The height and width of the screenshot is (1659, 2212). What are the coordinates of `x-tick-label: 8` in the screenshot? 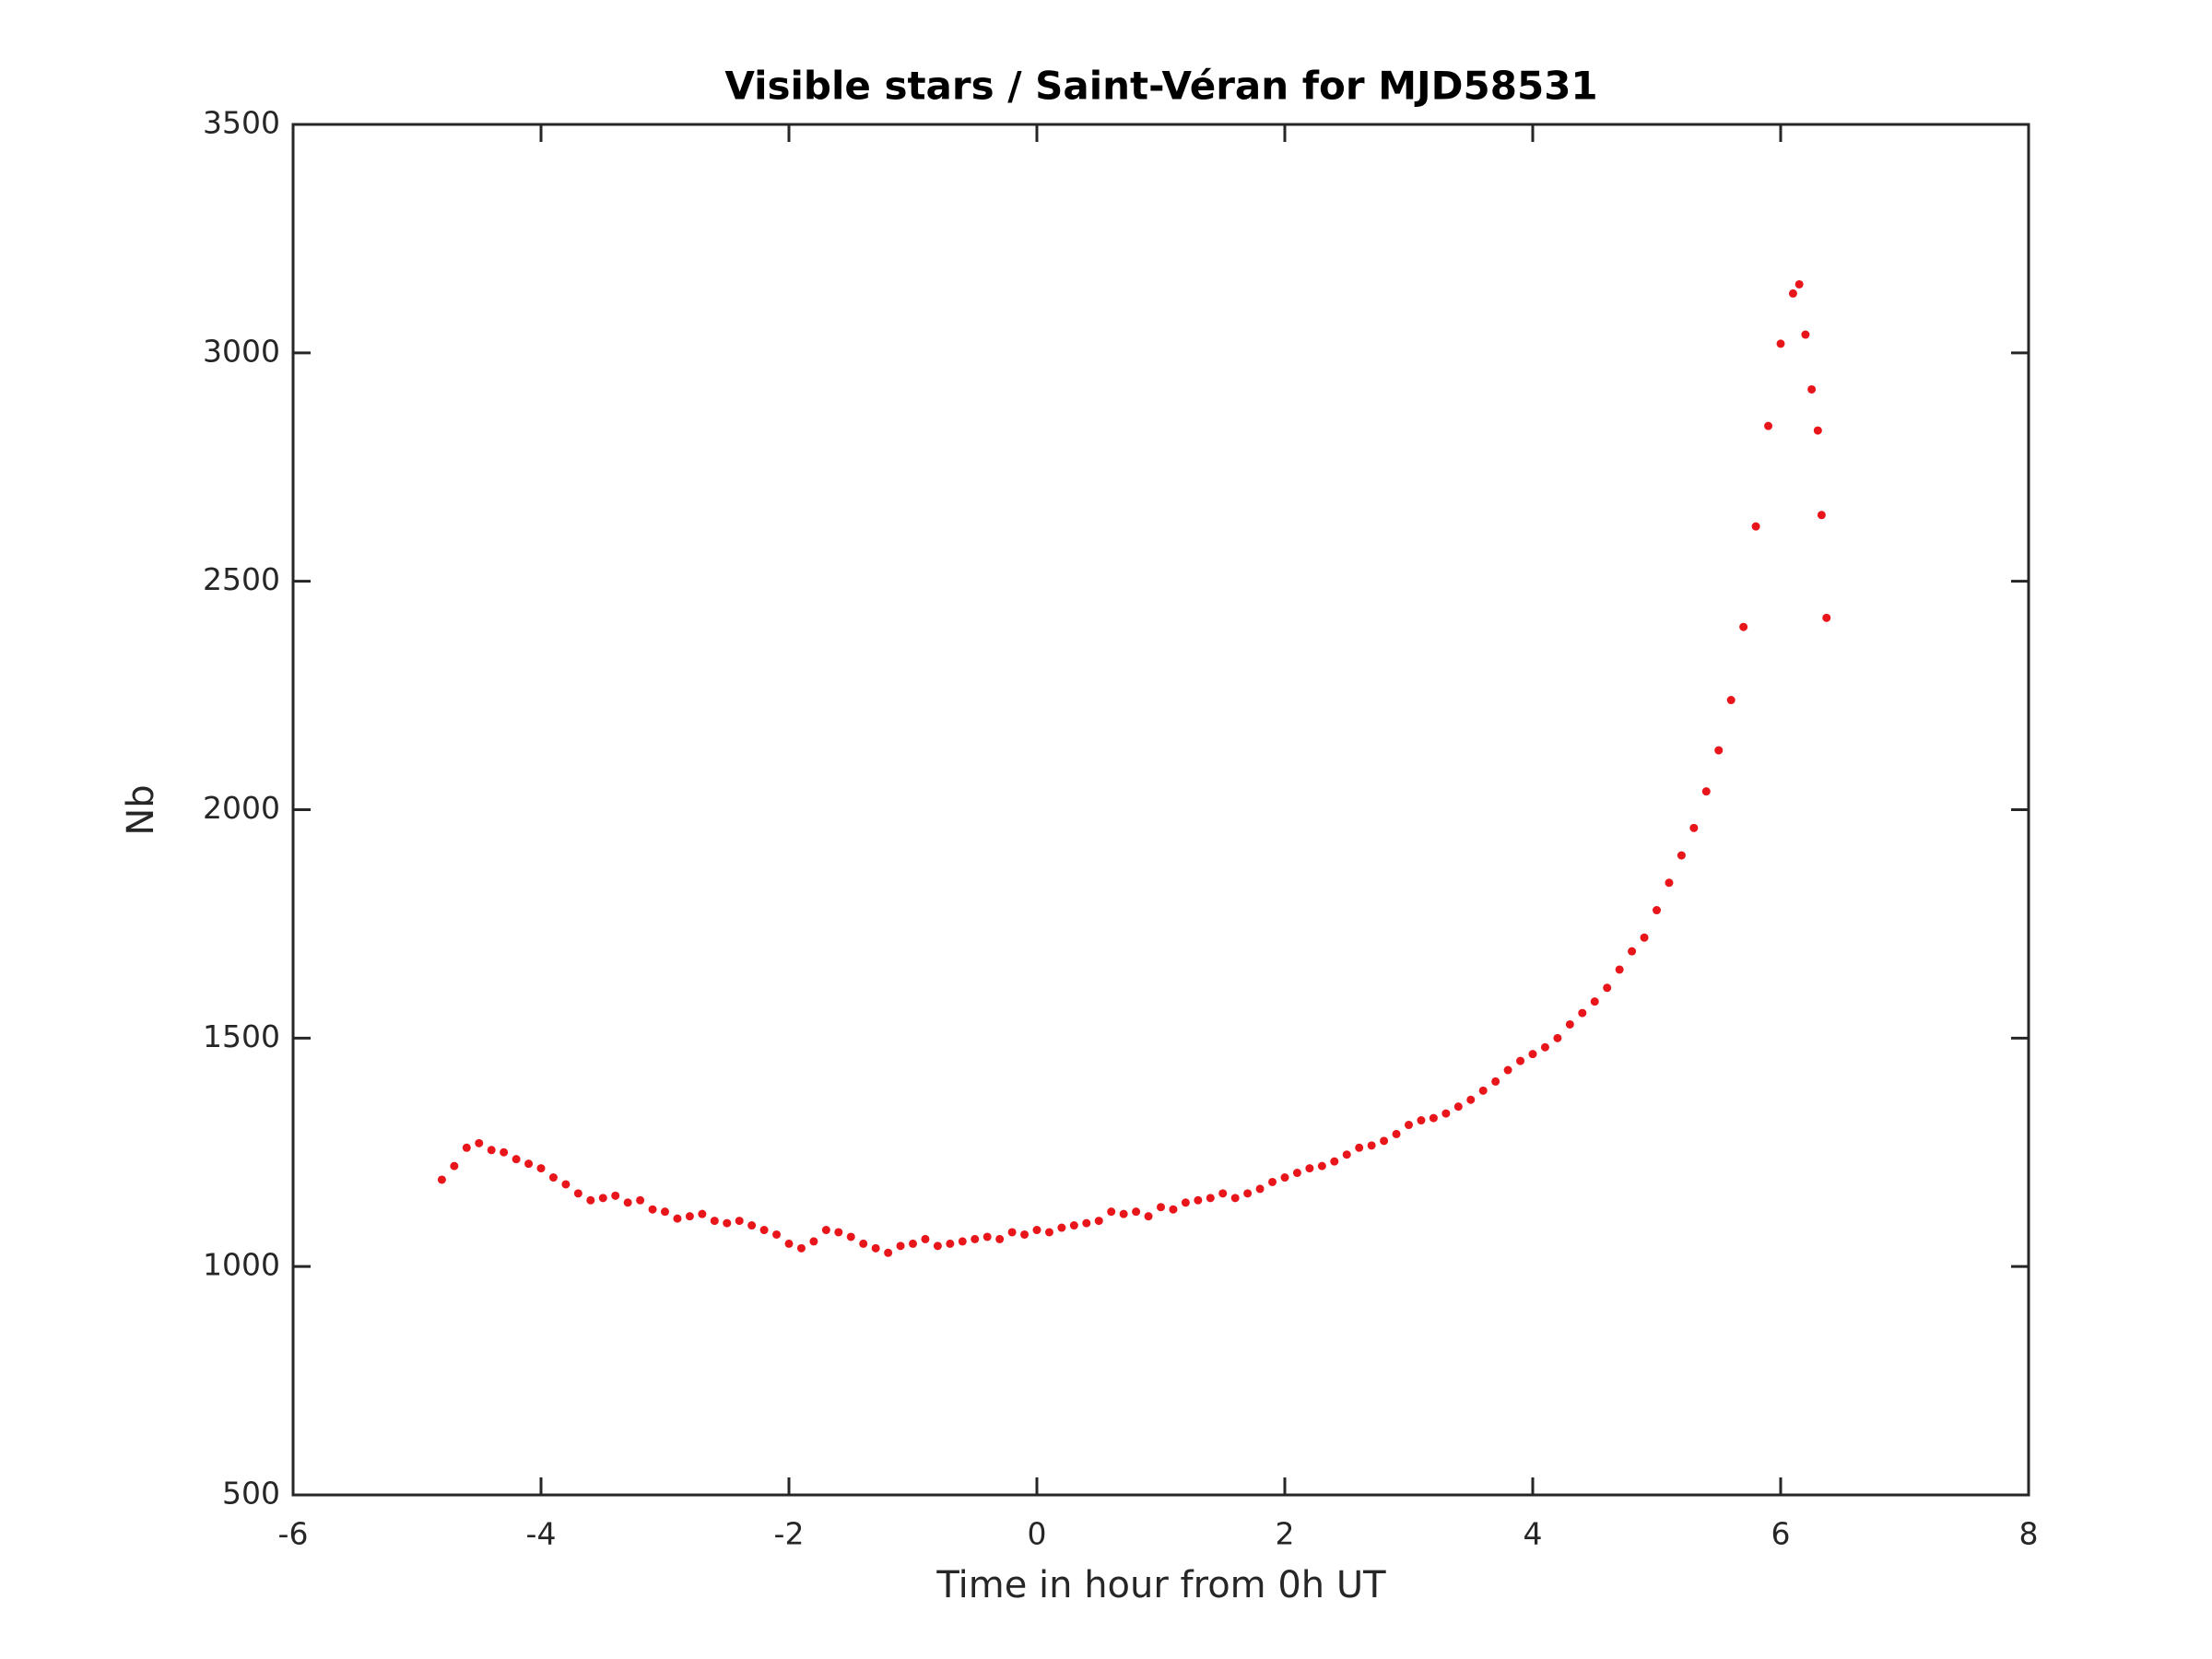 It's located at (2029, 1534).